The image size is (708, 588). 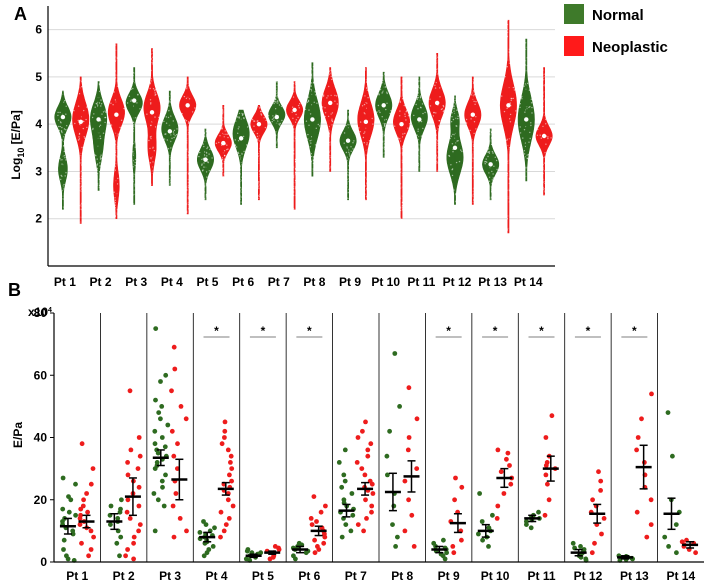 I want to click on mean-sem-normal, so click(x=671, y=514).